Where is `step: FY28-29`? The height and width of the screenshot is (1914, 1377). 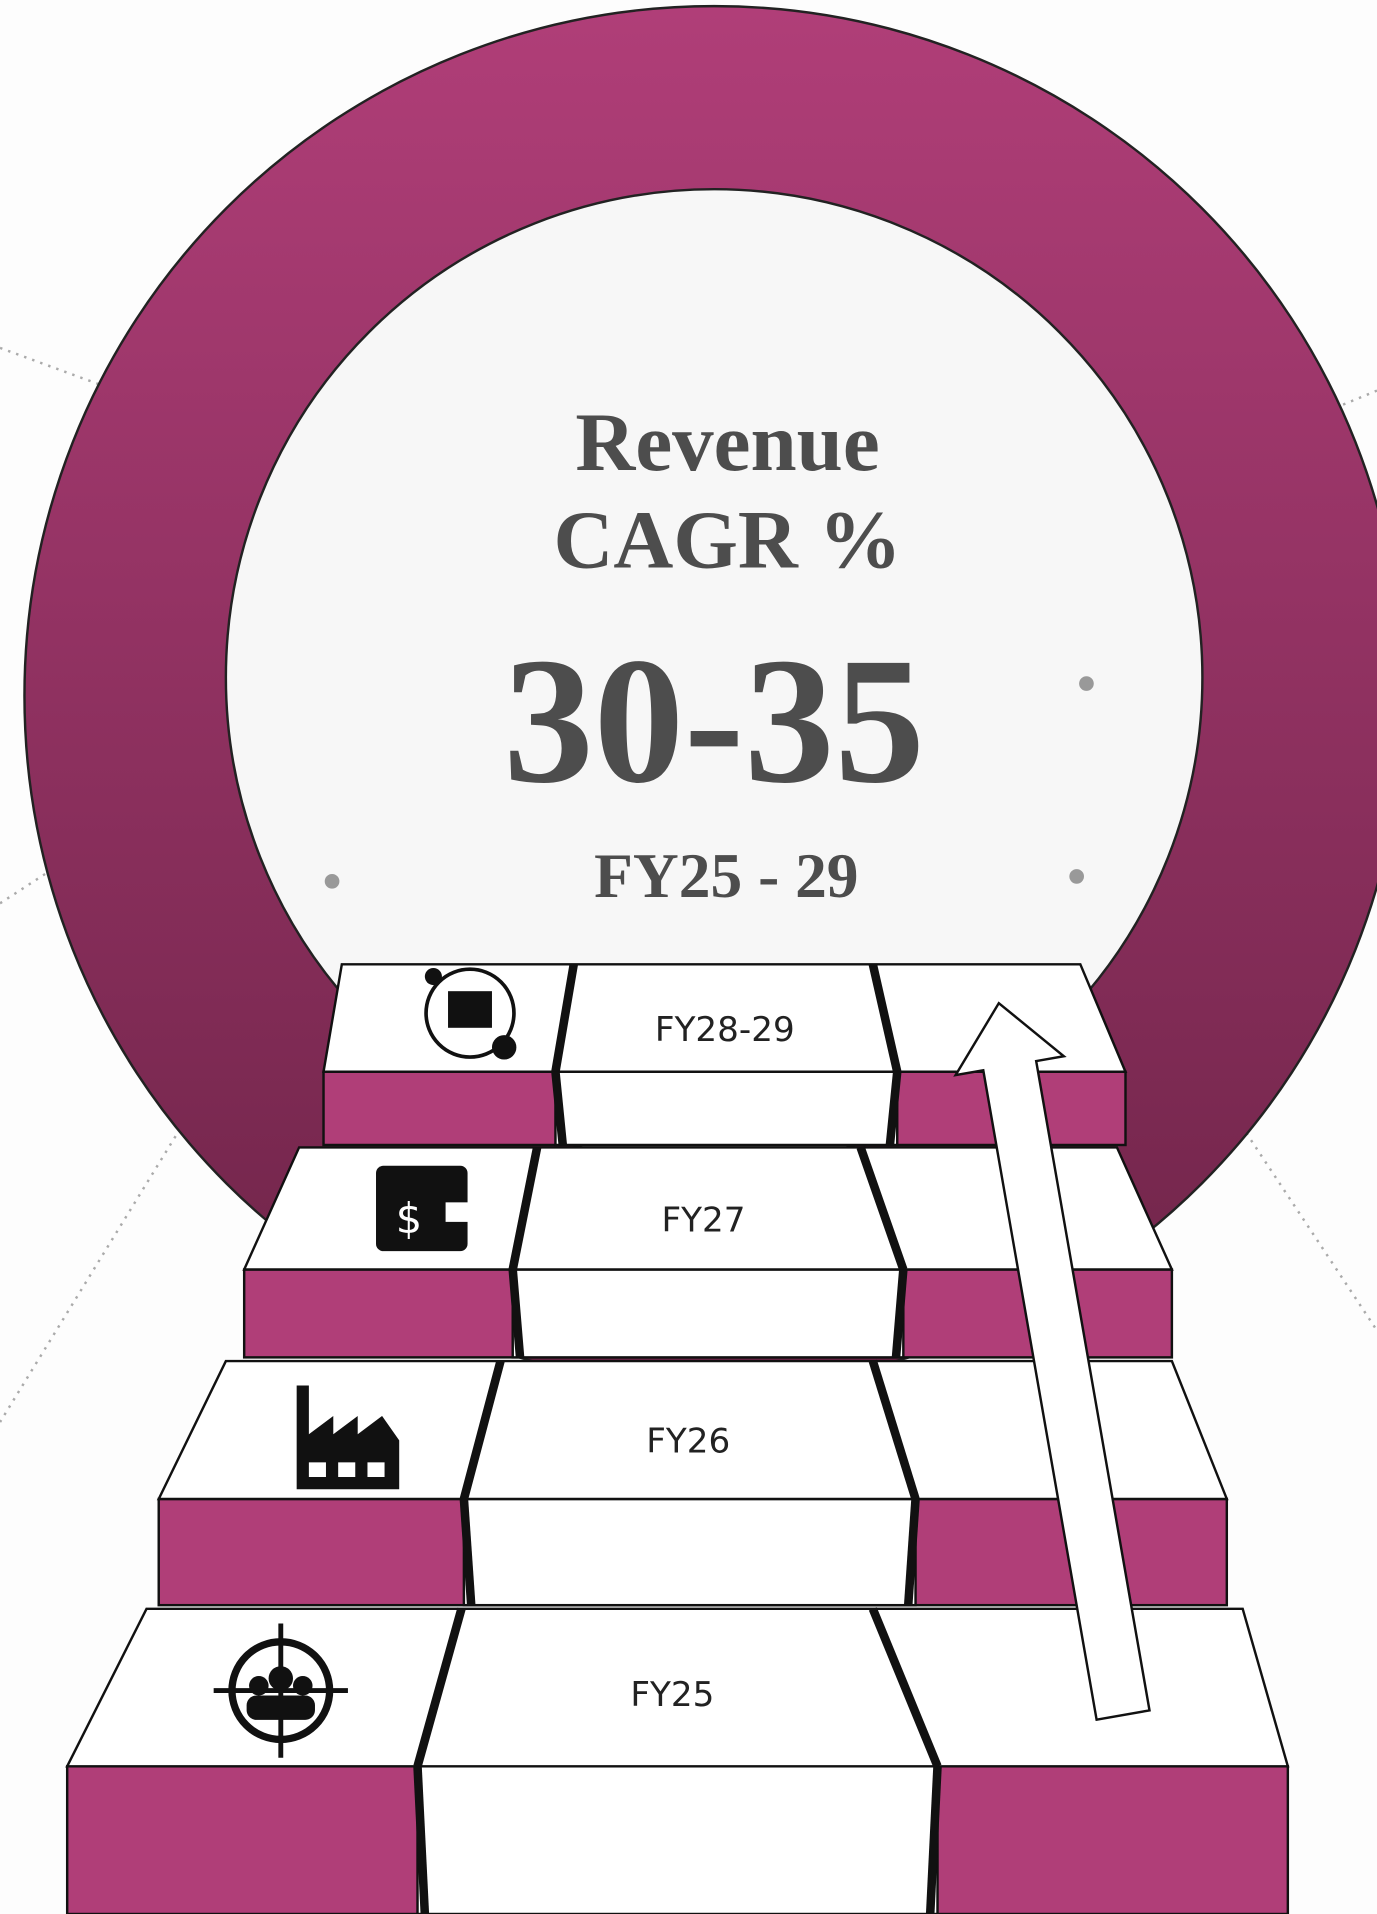 step: FY28-29 is located at coordinates (725, 1055).